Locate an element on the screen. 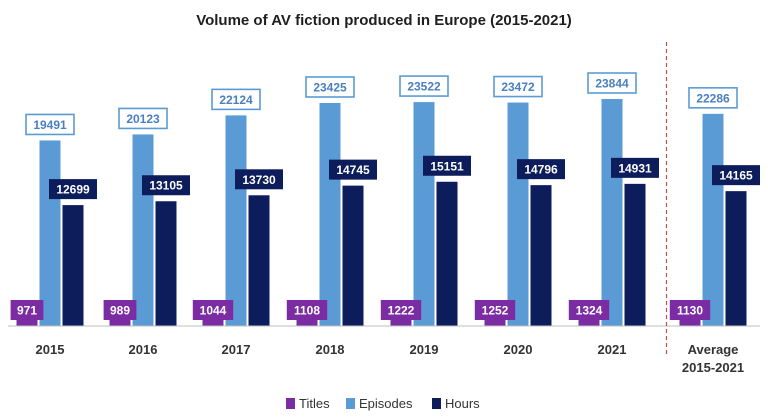 This screenshot has height=420, width=768. data-label: 971 is located at coordinates (27, 311).